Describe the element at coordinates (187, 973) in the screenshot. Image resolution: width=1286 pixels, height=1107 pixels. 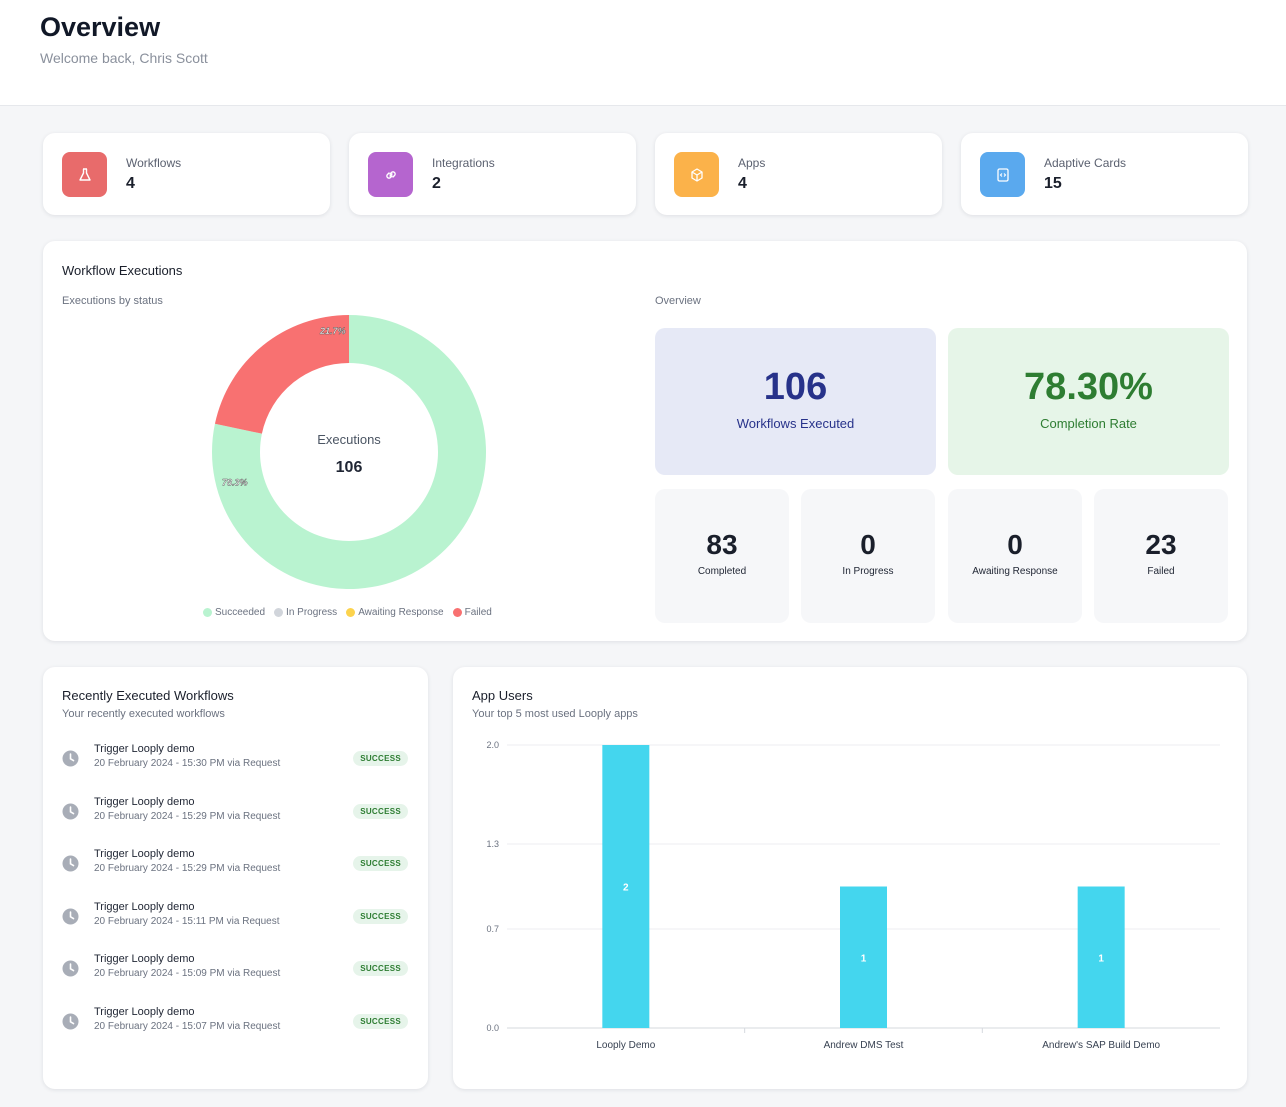
I see `workflow-meta: 20 February 2024 - 15:09 PM via Request` at that location.